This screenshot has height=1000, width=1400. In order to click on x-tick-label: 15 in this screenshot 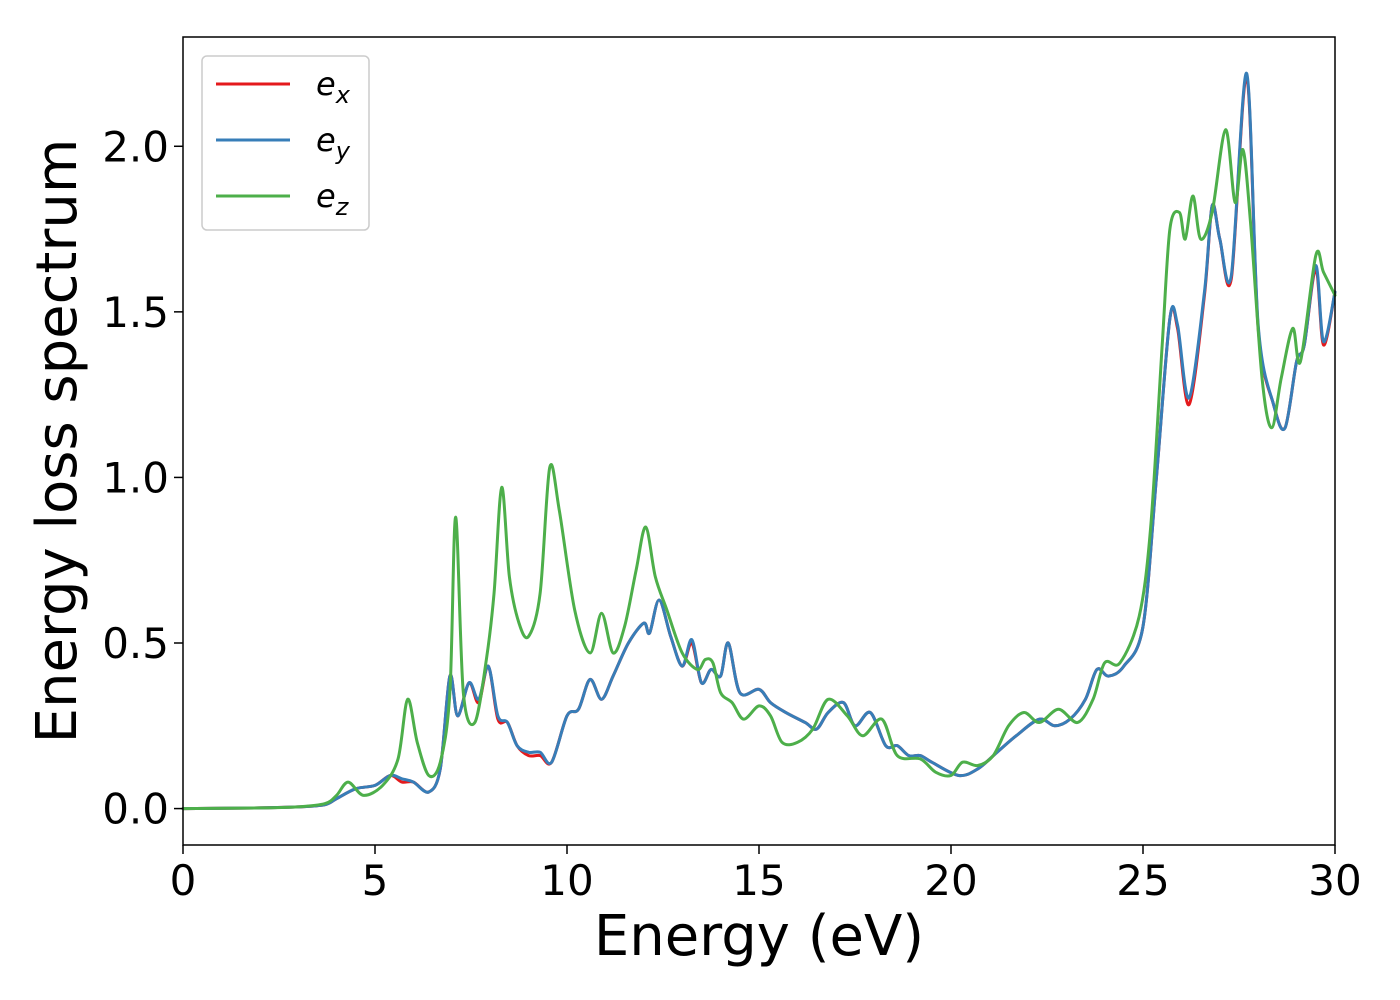, I will do `click(758, 880)`.